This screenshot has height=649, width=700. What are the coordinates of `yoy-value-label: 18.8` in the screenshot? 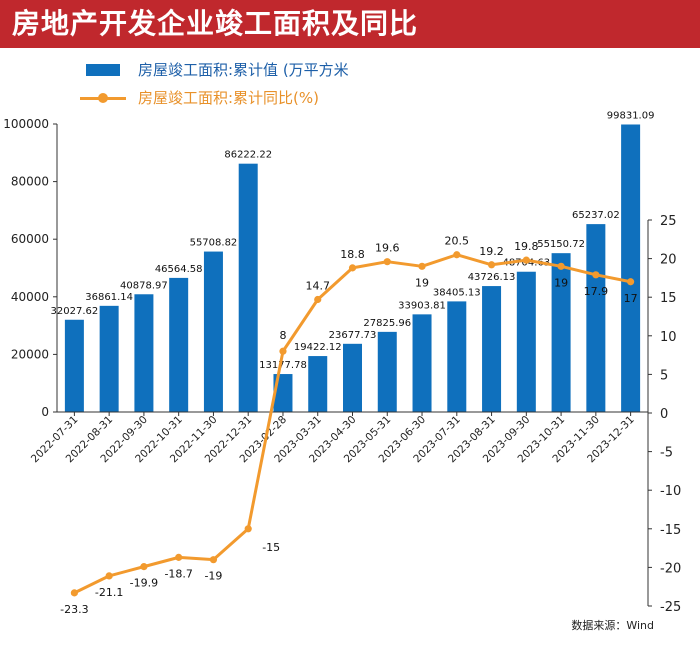 It's located at (352, 254).